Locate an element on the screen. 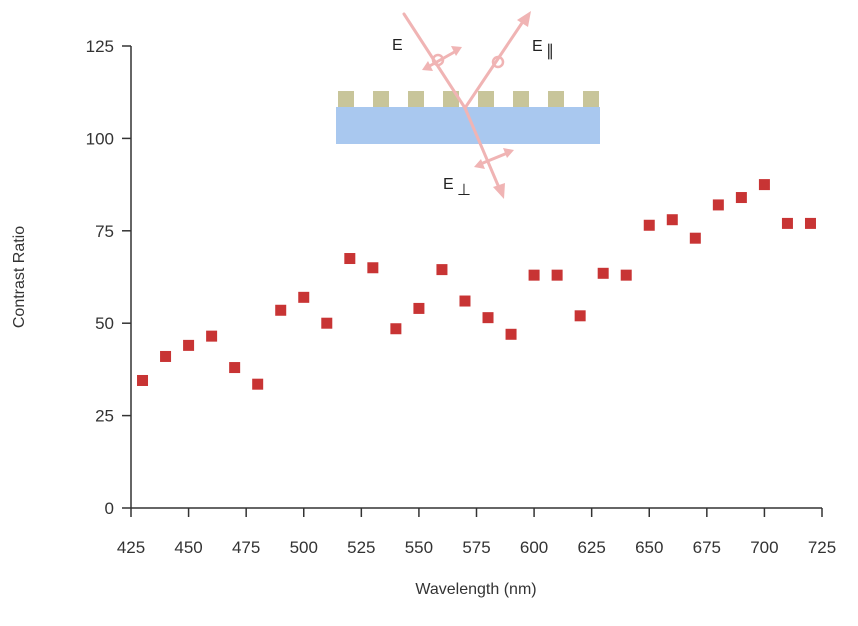  reflected-arrowhead is located at coordinates (524, 19).